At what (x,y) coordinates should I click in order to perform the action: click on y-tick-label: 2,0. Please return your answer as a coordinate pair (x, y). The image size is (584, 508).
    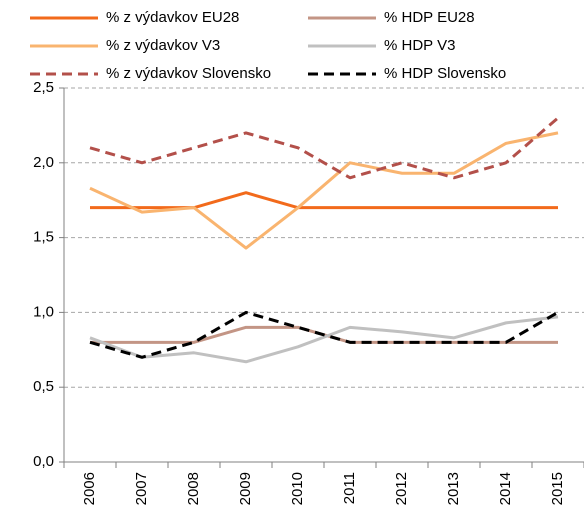
    Looking at the image, I should click on (43, 162).